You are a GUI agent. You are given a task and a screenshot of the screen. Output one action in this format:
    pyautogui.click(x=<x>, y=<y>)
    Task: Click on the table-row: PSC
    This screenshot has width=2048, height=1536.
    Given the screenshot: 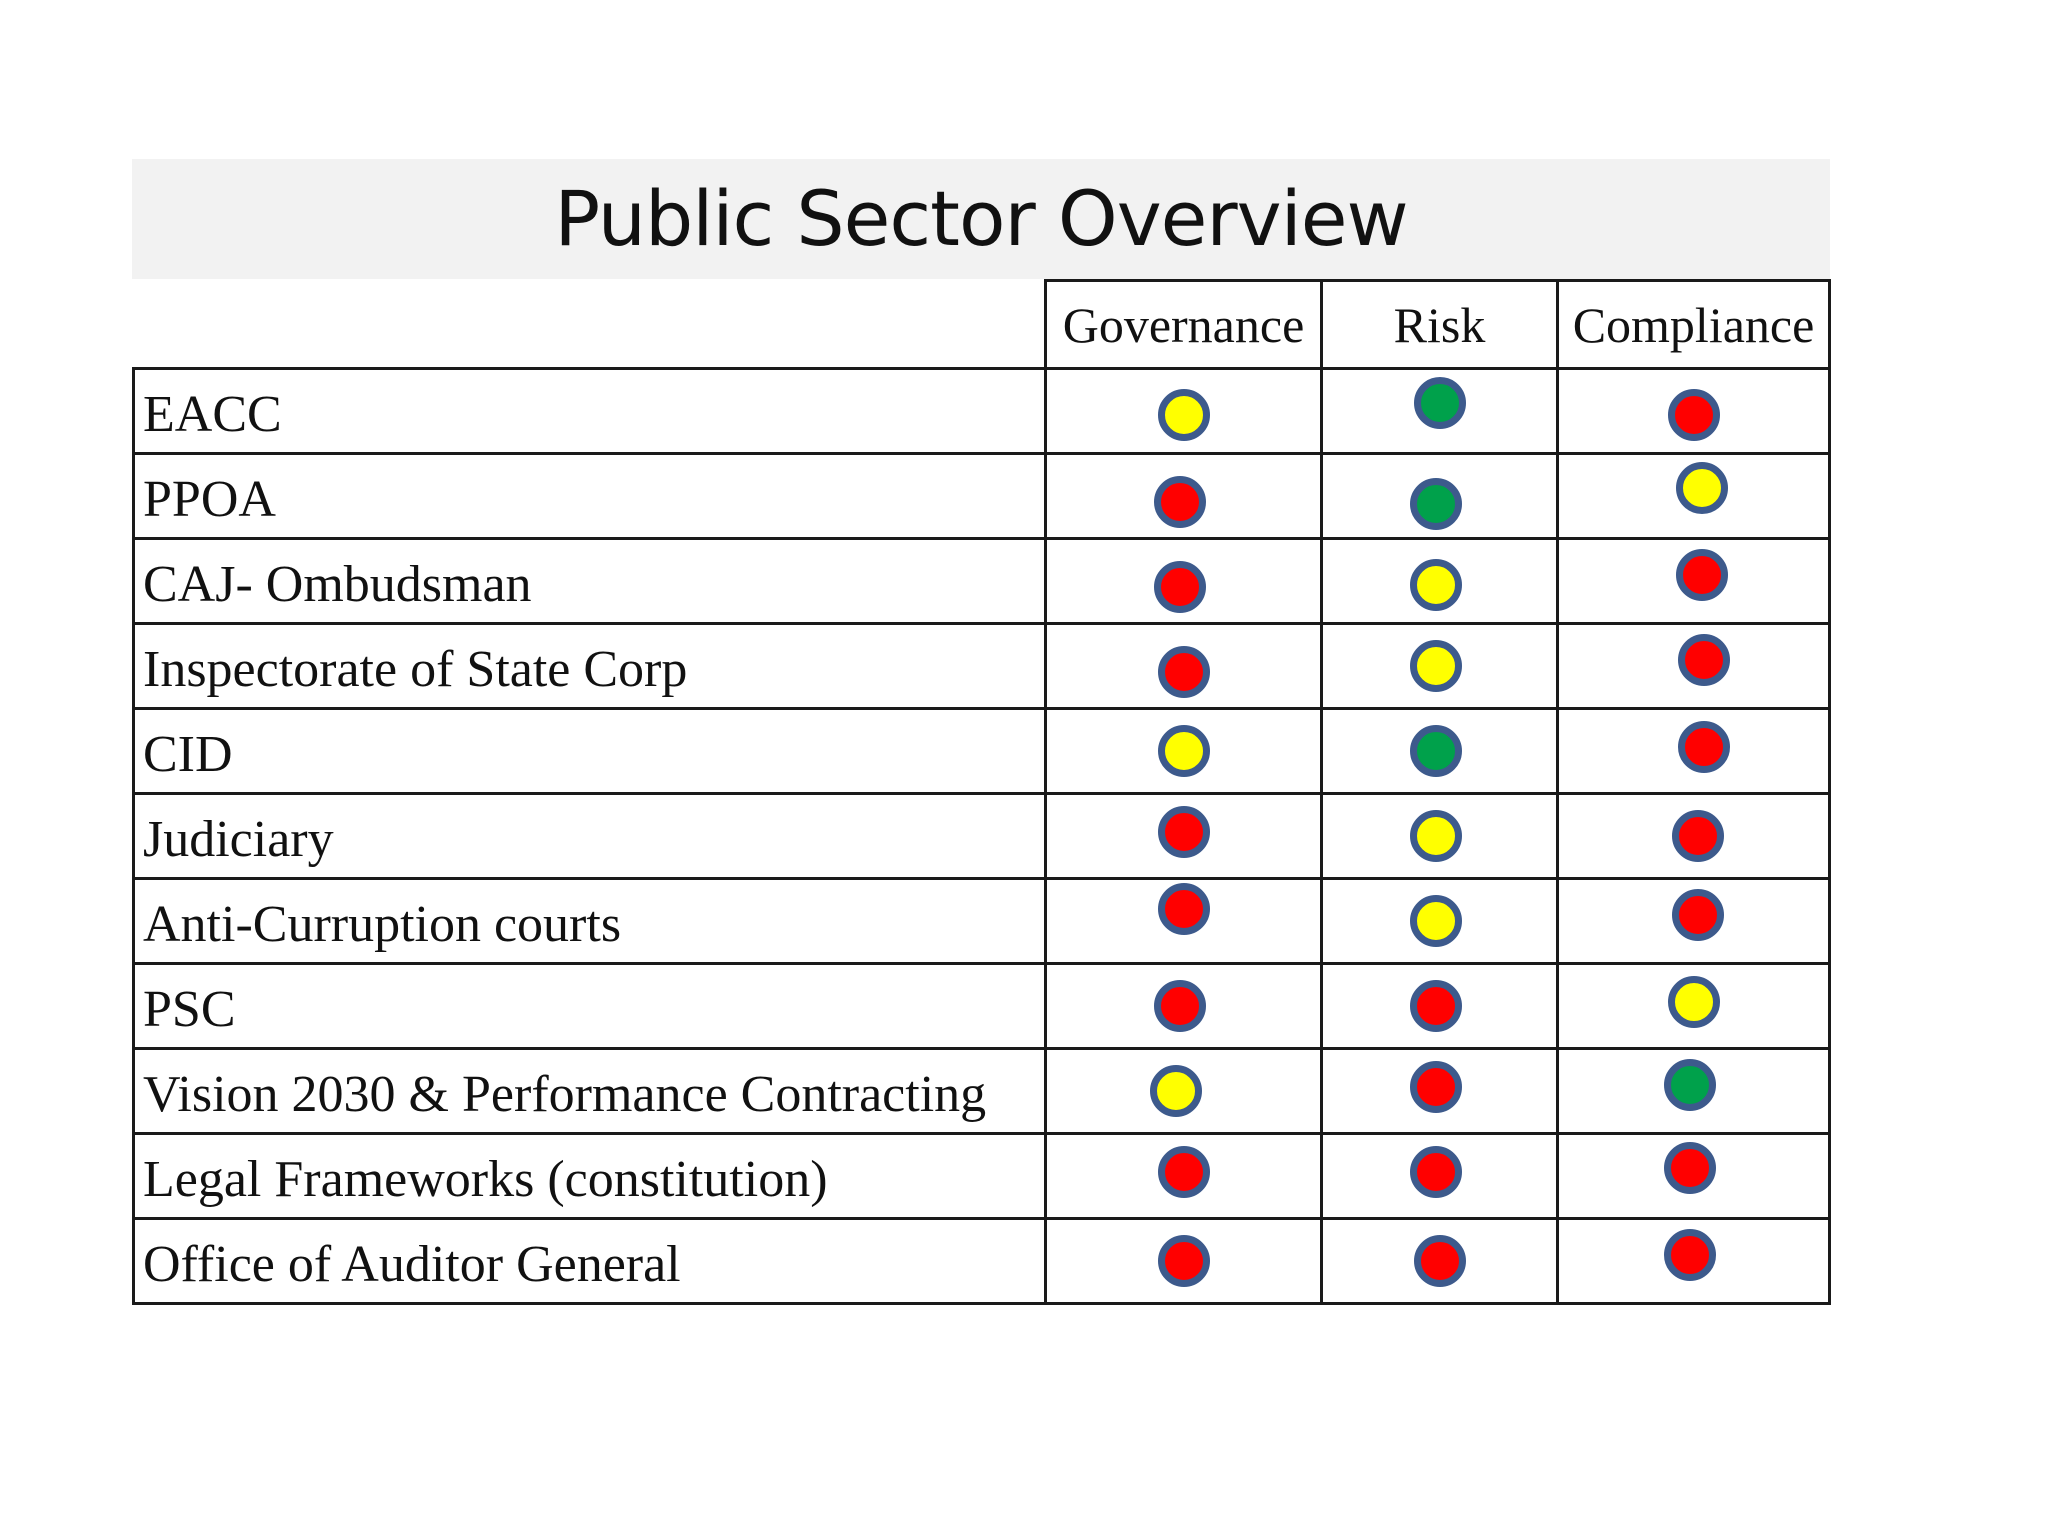 What is the action you would take?
    pyautogui.click(x=981, y=1006)
    